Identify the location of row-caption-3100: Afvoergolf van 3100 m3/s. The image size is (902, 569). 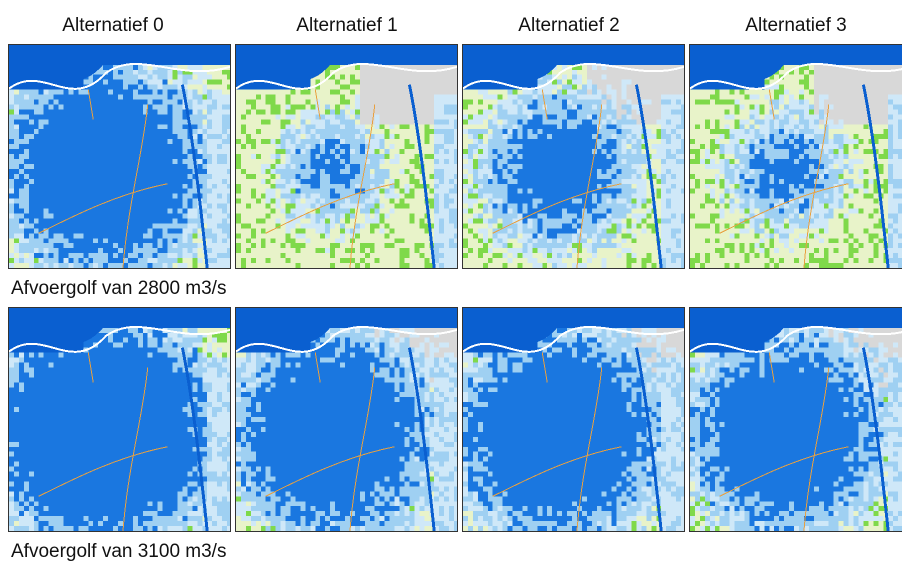
(119, 551).